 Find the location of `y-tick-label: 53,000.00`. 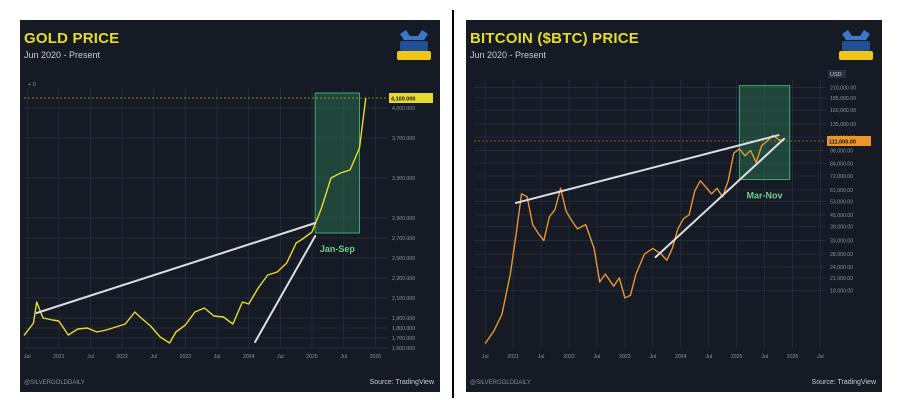

y-tick-label: 53,000.00 is located at coordinates (841, 202).